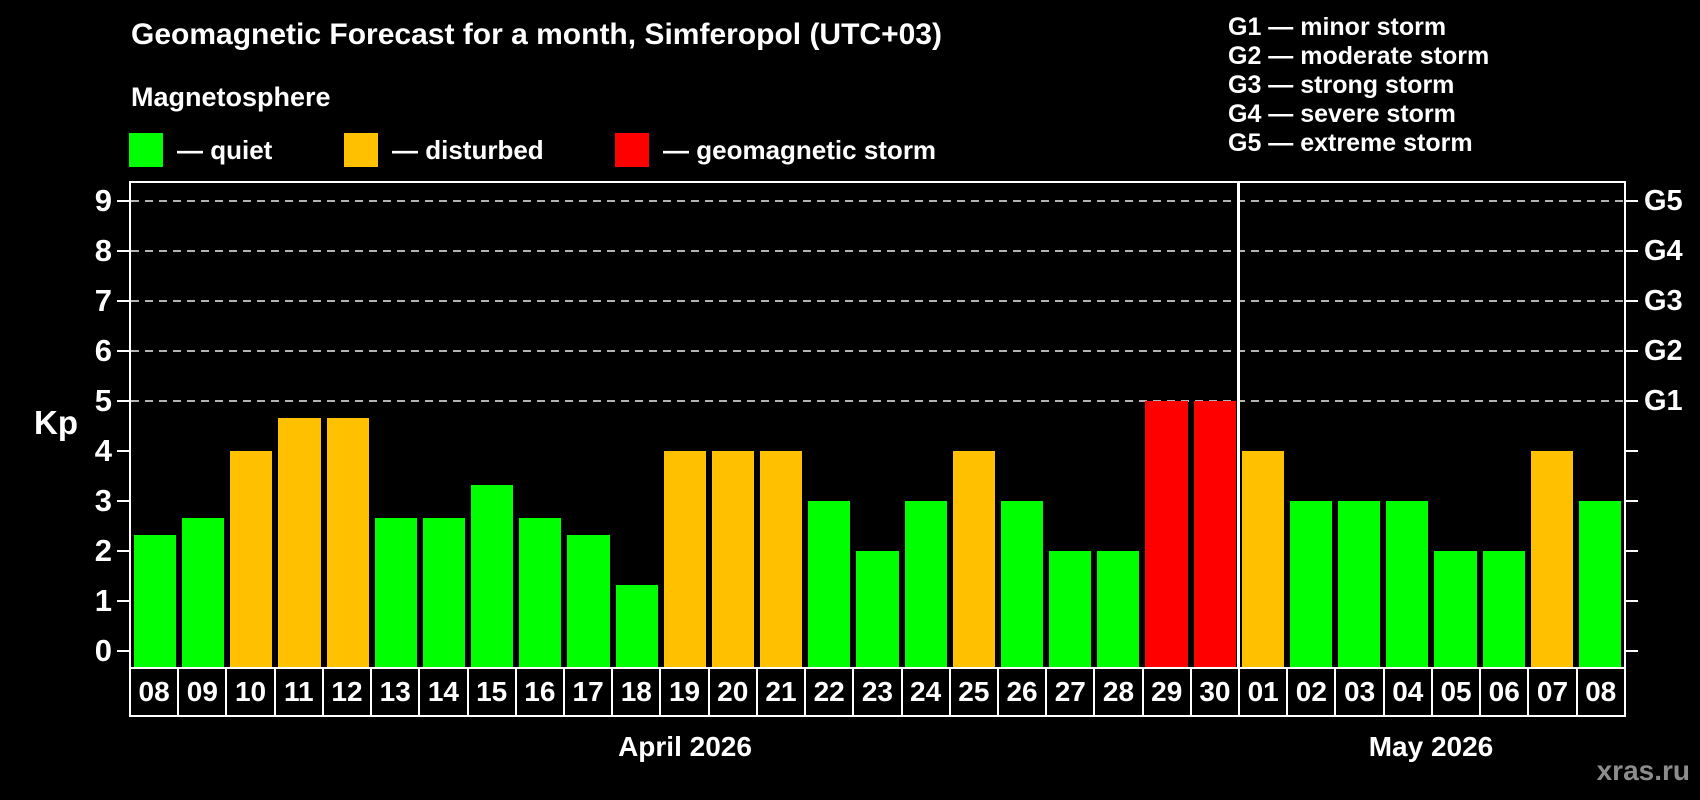 This screenshot has width=1700, height=800. Describe the element at coordinates (1643, 770) in the screenshot. I see `watermark: xras.ru` at that location.